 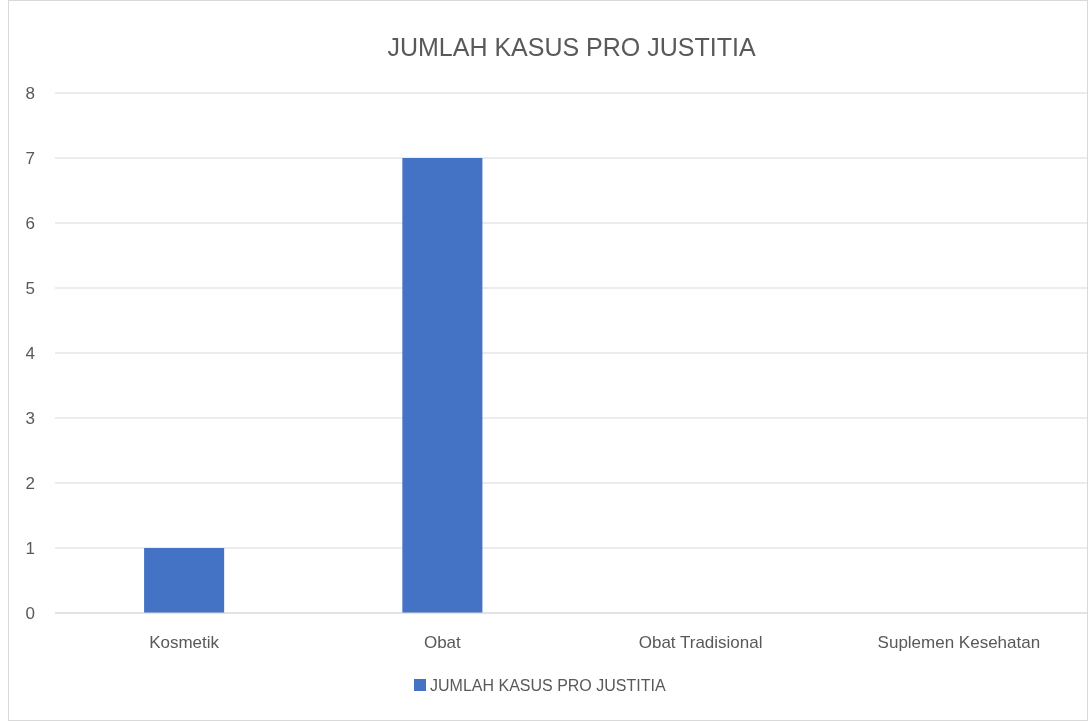 I want to click on y-tick-label: 6, so click(x=30, y=223).